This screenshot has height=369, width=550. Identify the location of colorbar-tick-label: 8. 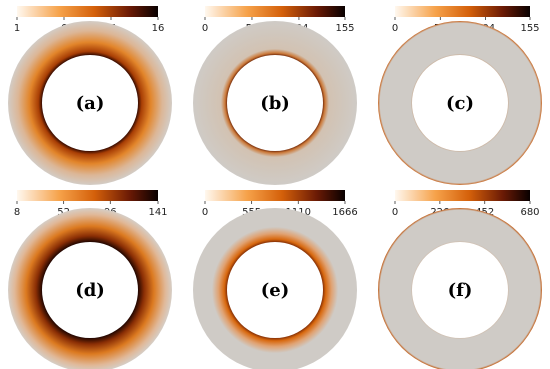
(17, 212).